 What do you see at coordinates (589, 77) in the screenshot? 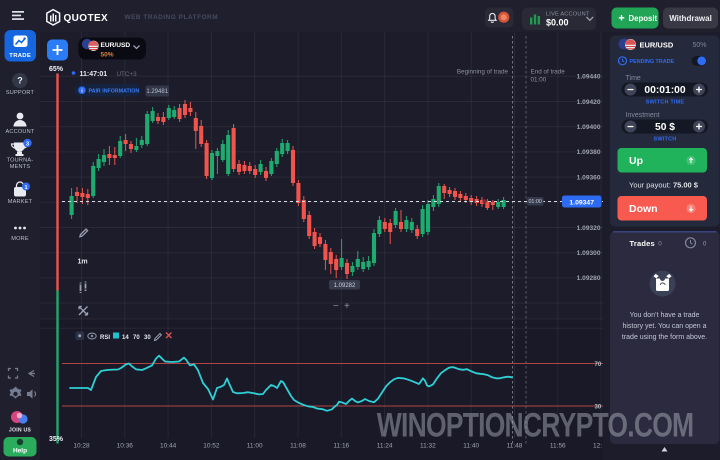
I see `svg-text: 1.09440` at bounding box center [589, 77].